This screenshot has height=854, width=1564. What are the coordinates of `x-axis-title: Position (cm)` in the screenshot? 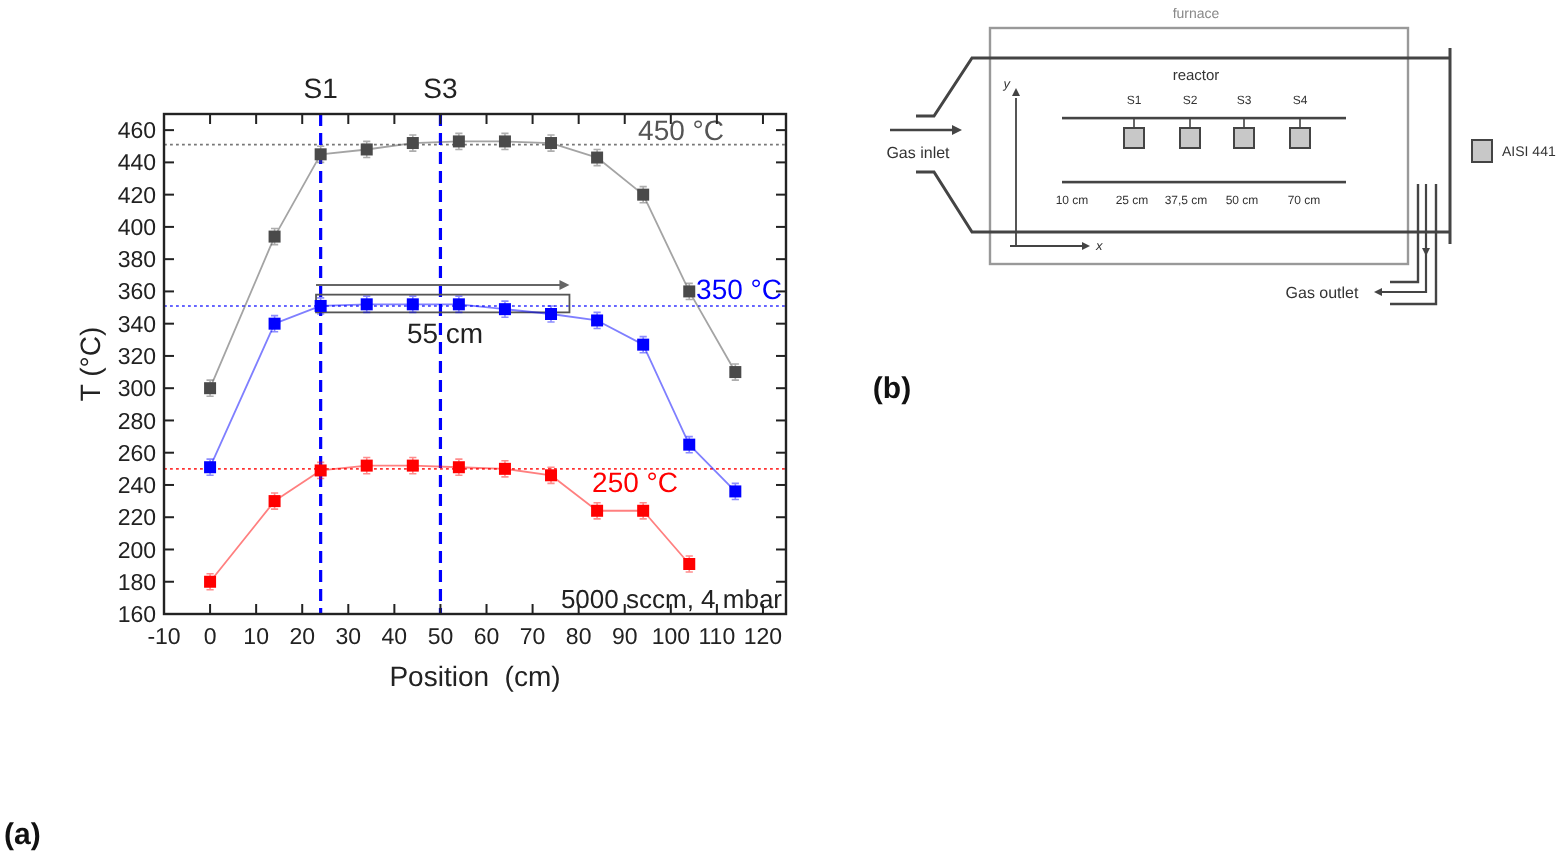 It's located at (475, 676).